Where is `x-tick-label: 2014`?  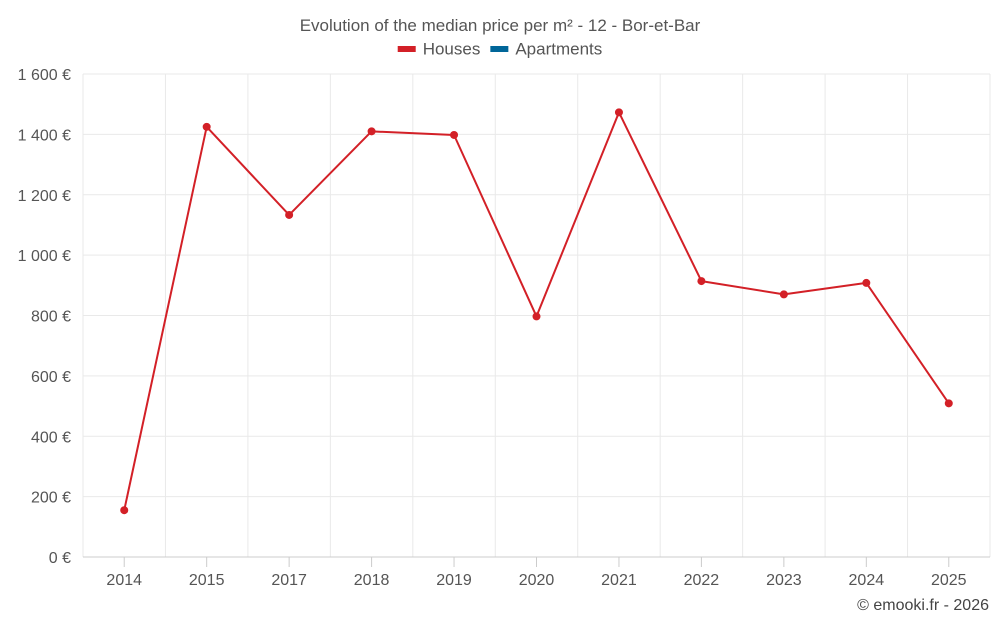 x-tick-label: 2014 is located at coordinates (124, 580).